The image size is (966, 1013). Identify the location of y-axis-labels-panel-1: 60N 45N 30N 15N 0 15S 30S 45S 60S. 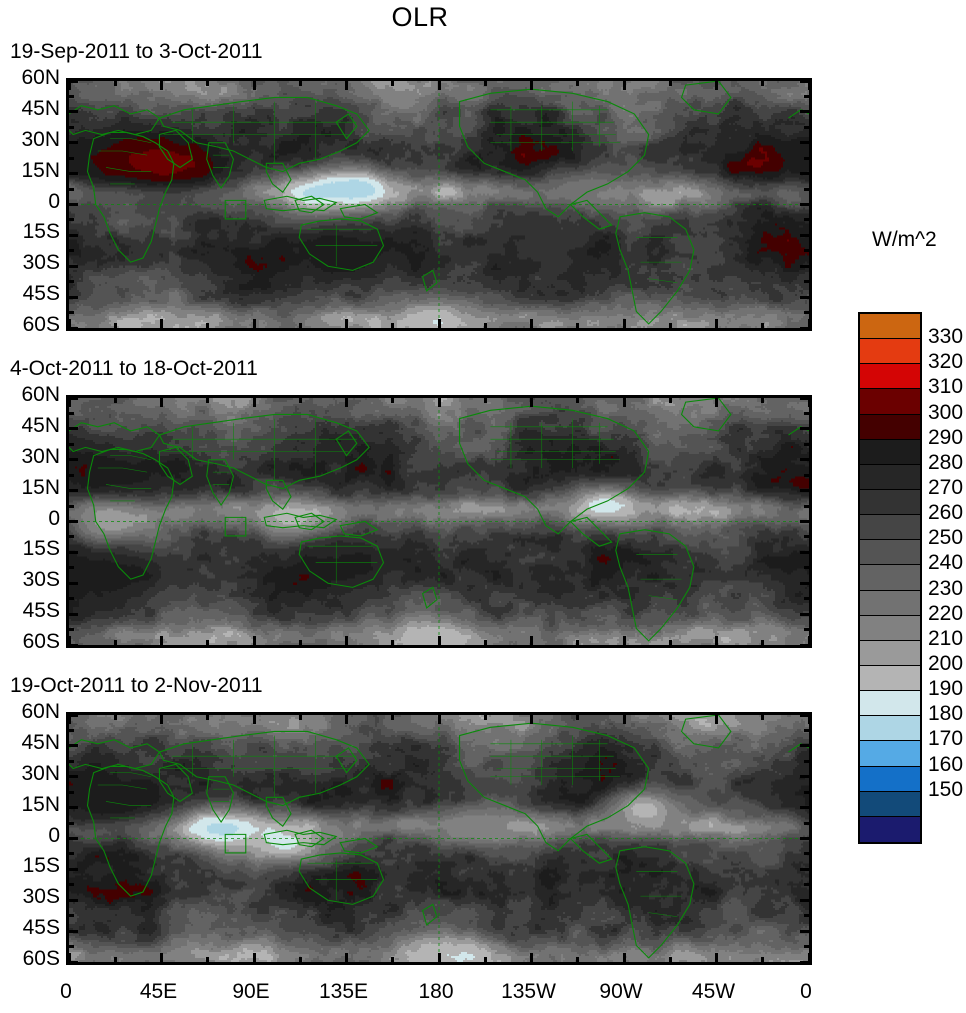
(30, 201).